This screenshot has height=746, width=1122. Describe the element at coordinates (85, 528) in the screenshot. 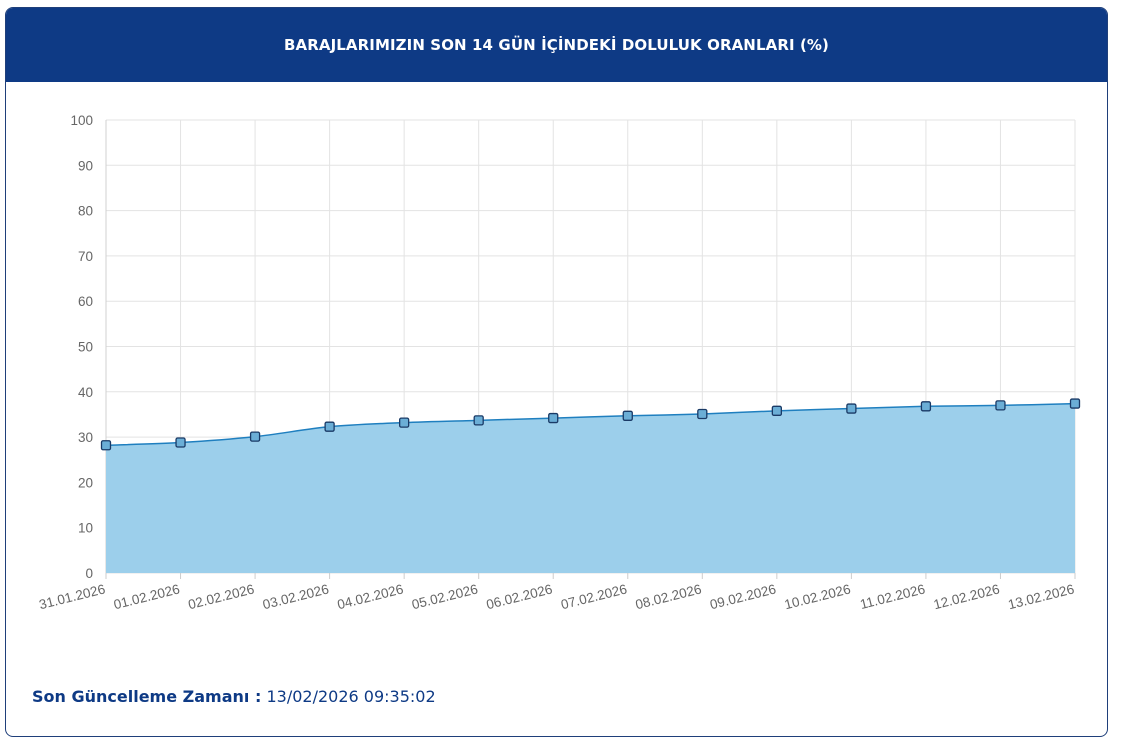

I see `y-tick-label: 10` at that location.